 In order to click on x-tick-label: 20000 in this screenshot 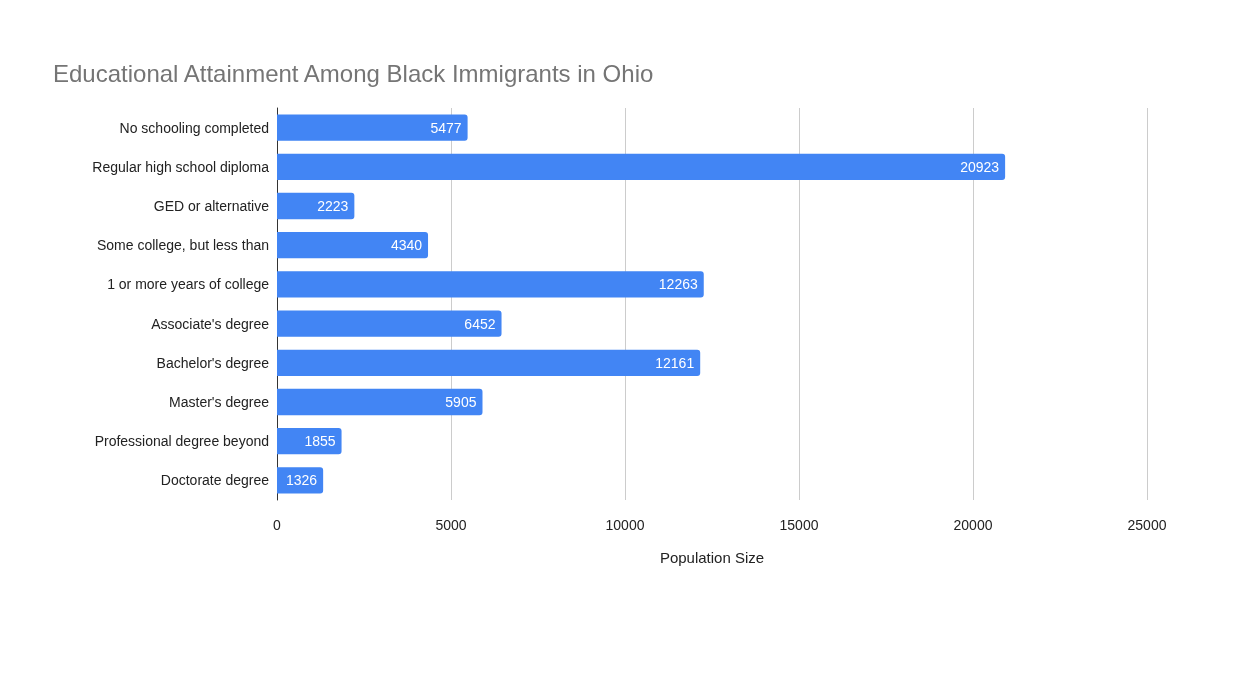, I will do `click(973, 525)`.